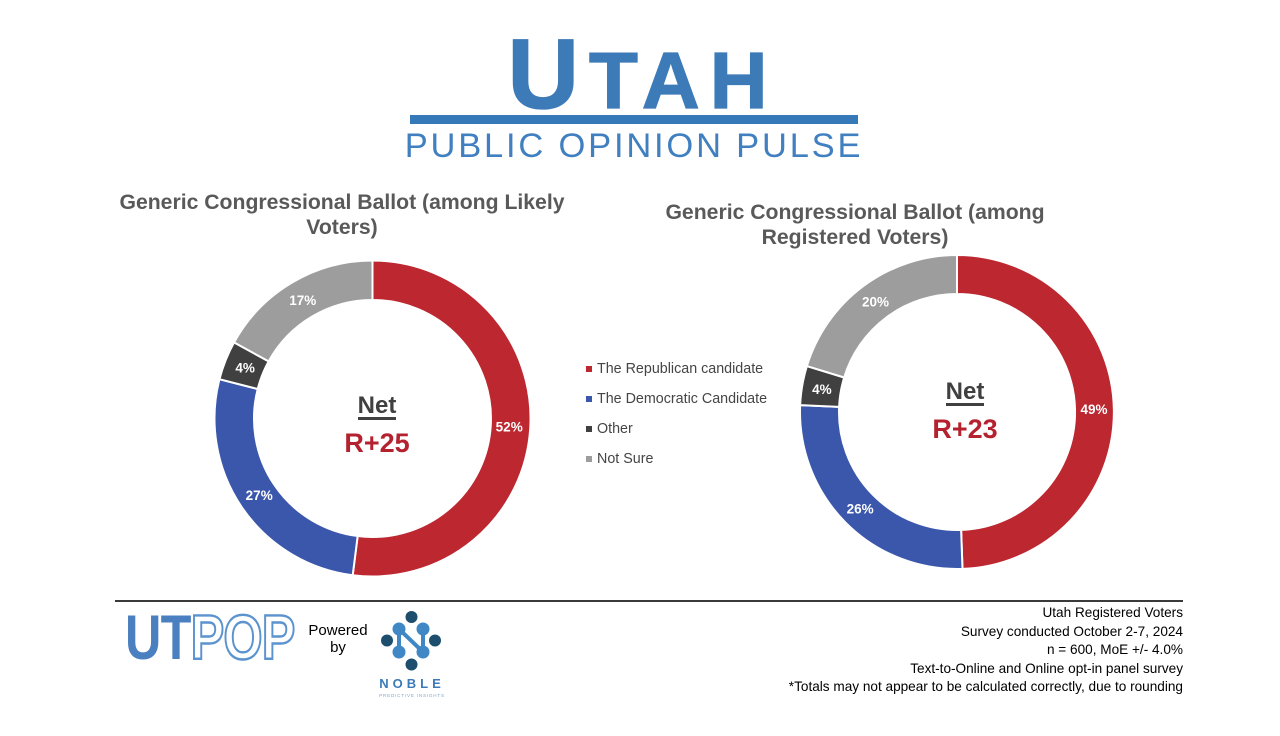  I want to click on svg-text: 49%, so click(1093, 409).